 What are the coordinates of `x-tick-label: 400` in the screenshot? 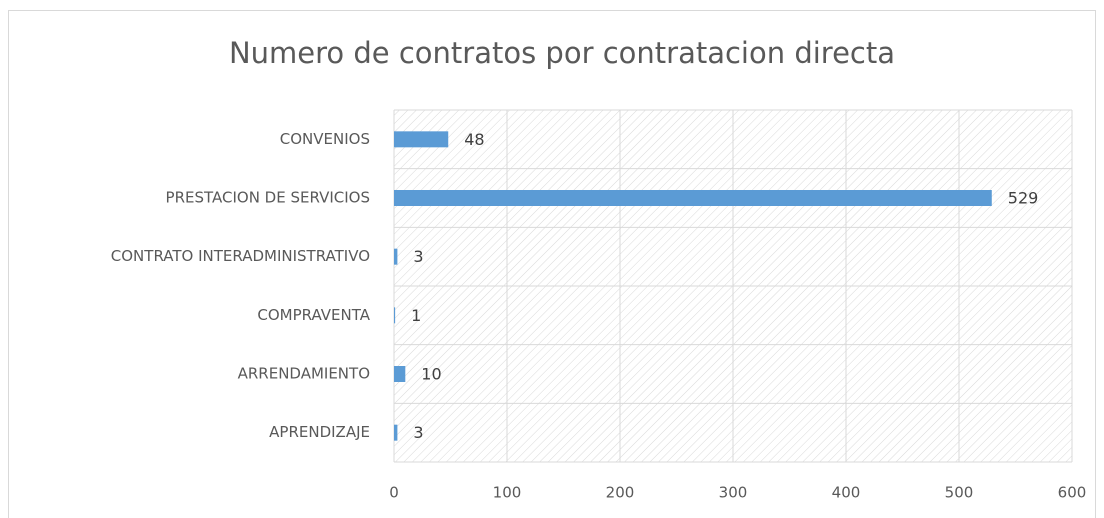 It's located at (846, 493).